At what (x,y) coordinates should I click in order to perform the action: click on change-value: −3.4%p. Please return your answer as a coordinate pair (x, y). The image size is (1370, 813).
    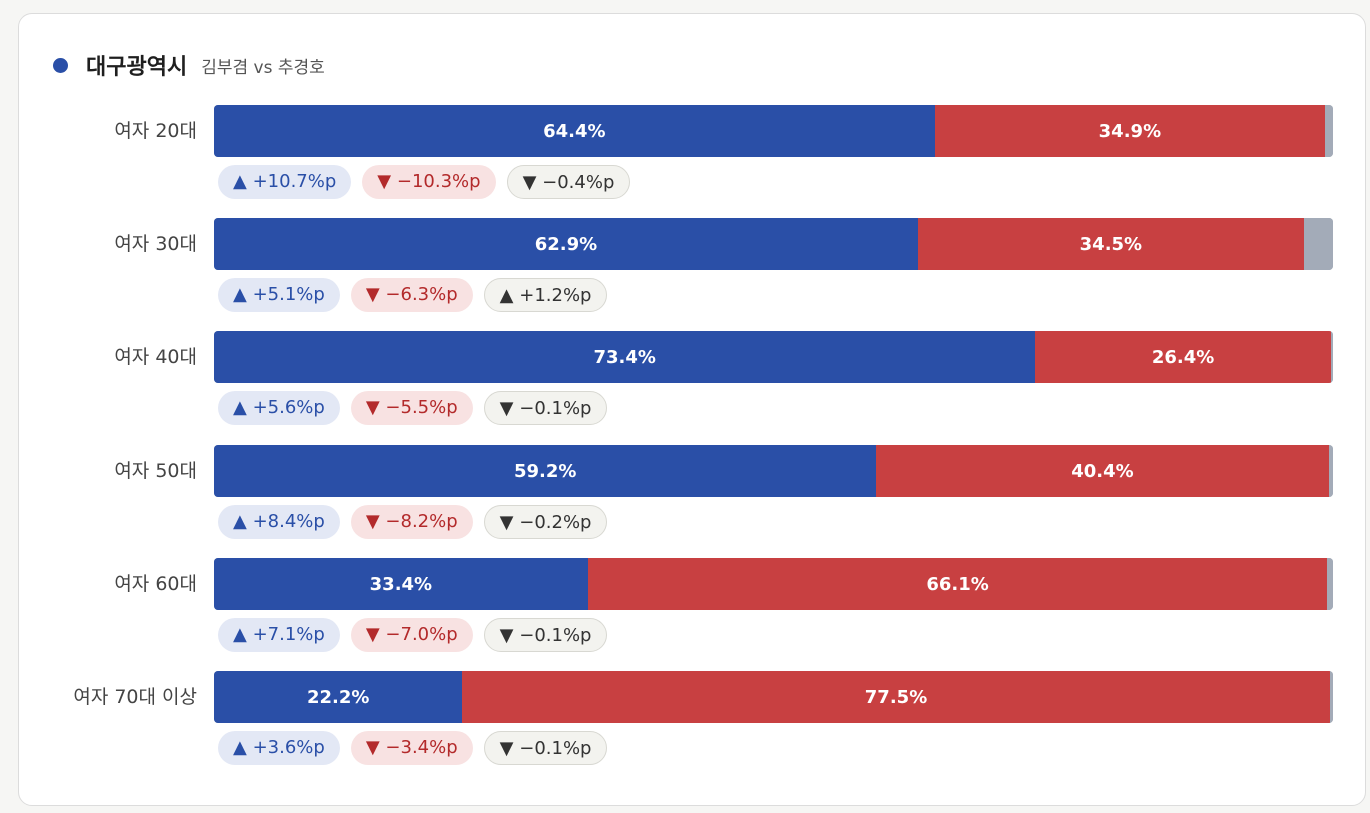
    Looking at the image, I should click on (421, 747).